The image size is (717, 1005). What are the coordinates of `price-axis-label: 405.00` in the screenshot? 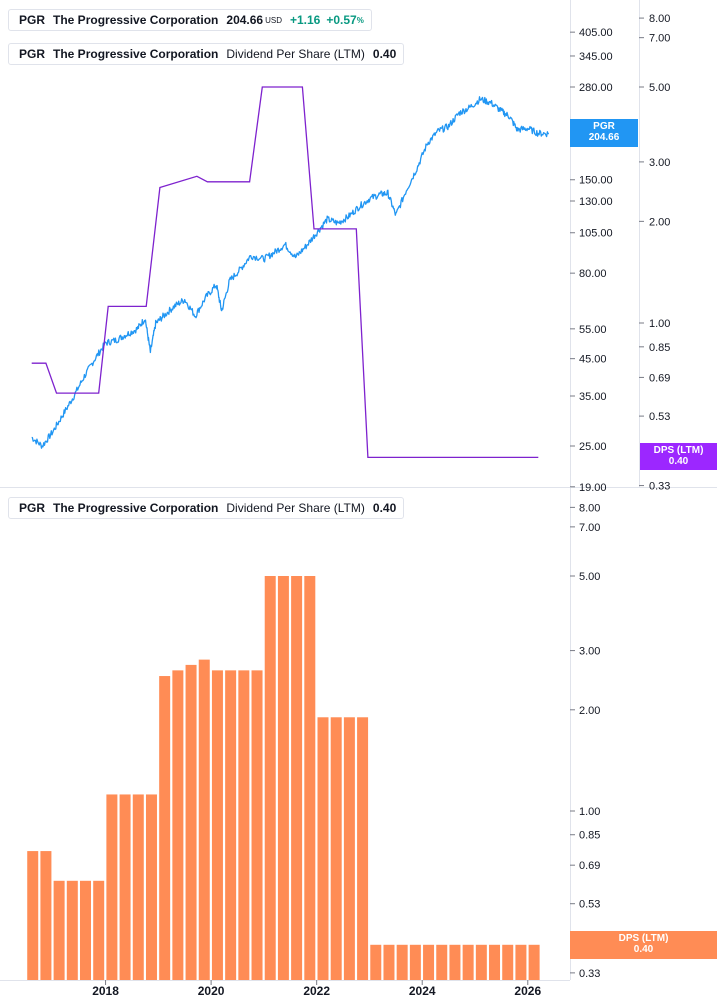 It's located at (596, 33).